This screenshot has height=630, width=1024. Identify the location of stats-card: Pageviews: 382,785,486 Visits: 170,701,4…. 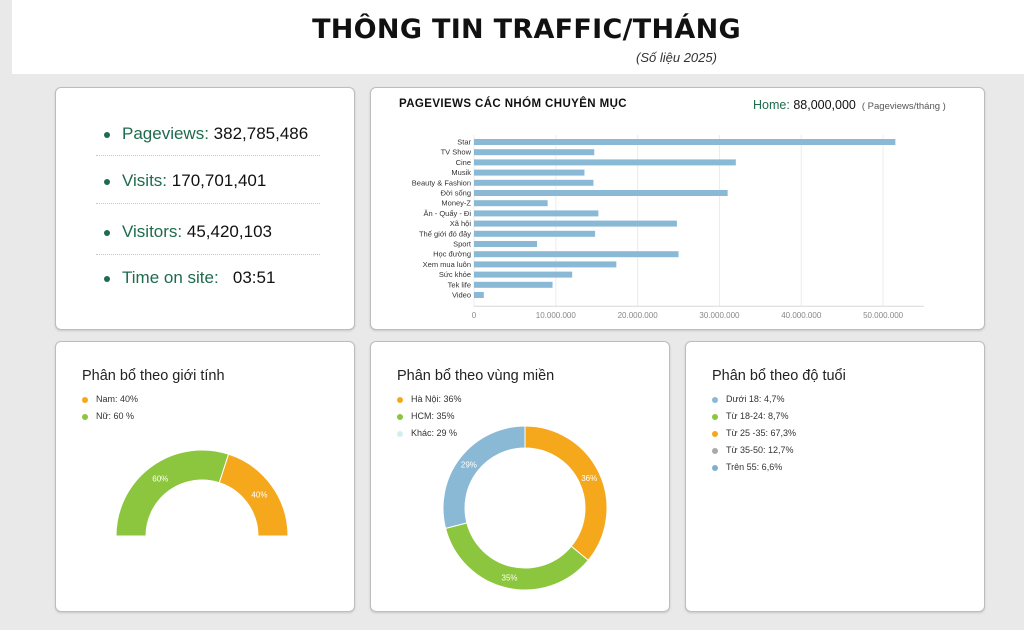
(205, 208).